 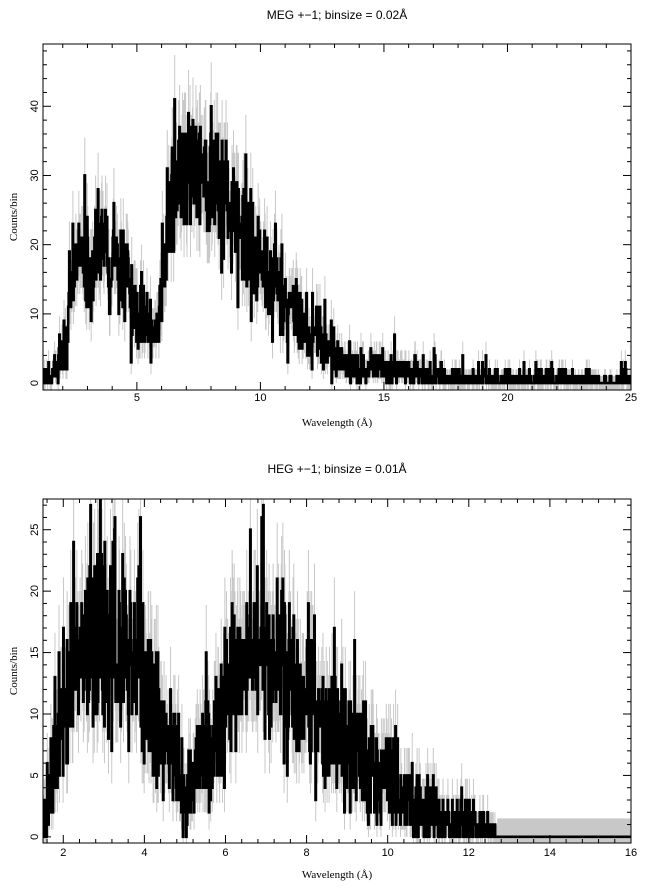 I want to click on y-tick-label: 25, so click(x=35, y=530).